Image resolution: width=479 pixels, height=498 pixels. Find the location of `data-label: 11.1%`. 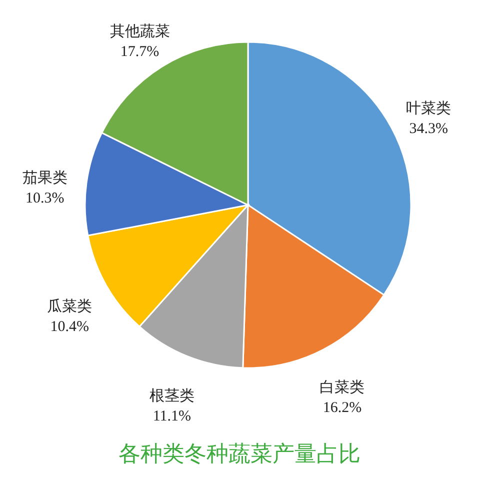

data-label: 11.1% is located at coordinates (172, 416).